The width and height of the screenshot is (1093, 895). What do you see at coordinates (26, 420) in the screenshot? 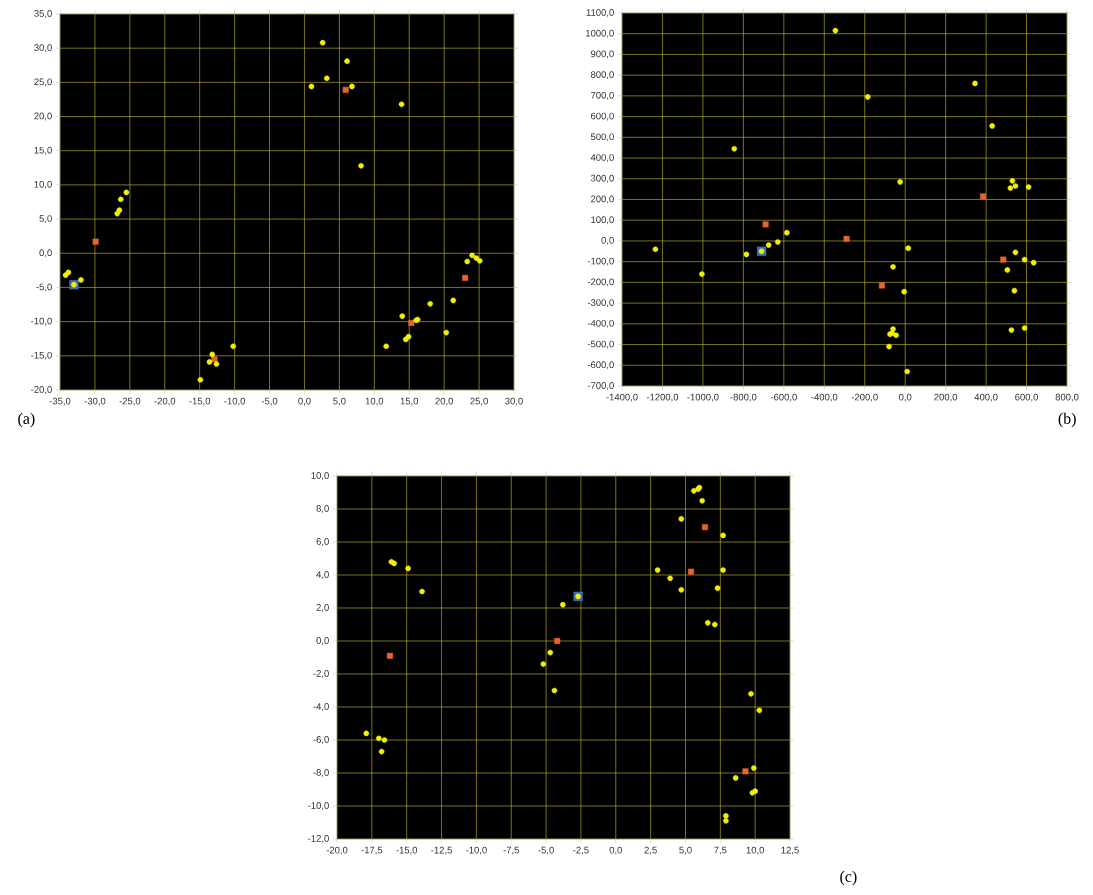
I see `text: (a)` at bounding box center [26, 420].